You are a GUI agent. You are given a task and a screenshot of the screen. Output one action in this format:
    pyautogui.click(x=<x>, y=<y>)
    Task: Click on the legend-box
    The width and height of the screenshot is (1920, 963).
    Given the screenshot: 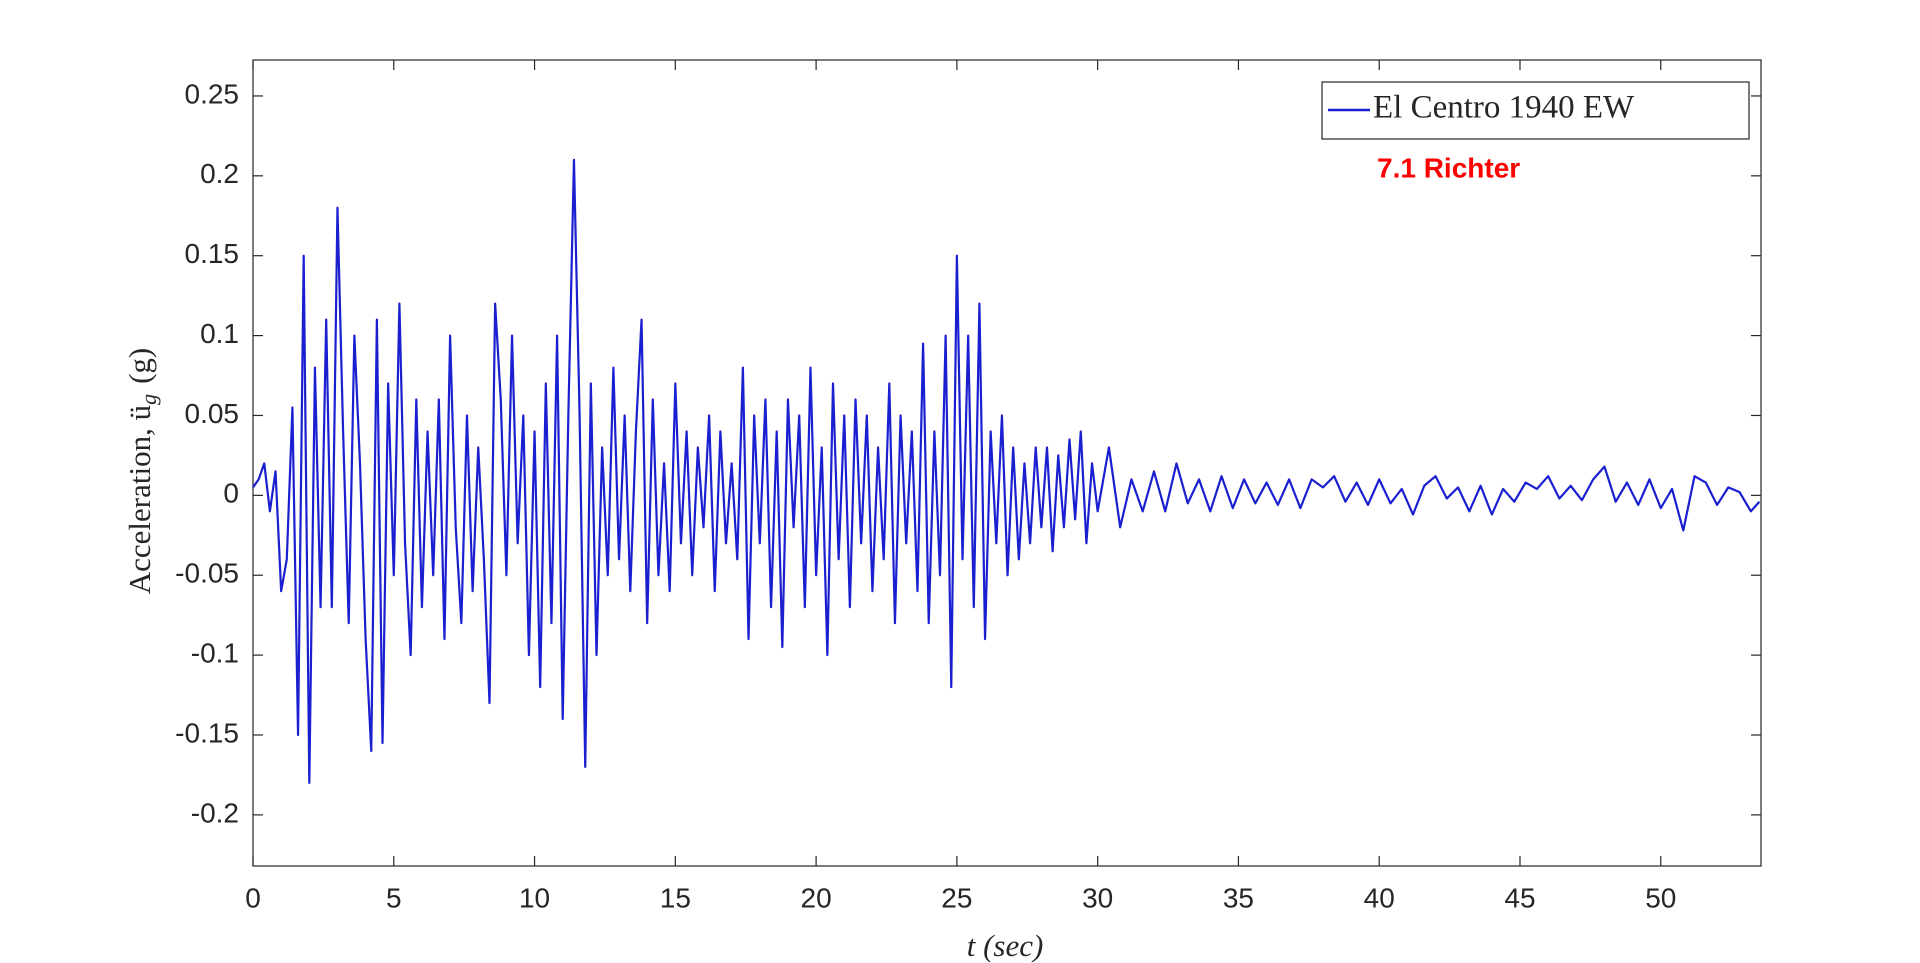 What is the action you would take?
    pyautogui.click(x=1535, y=110)
    